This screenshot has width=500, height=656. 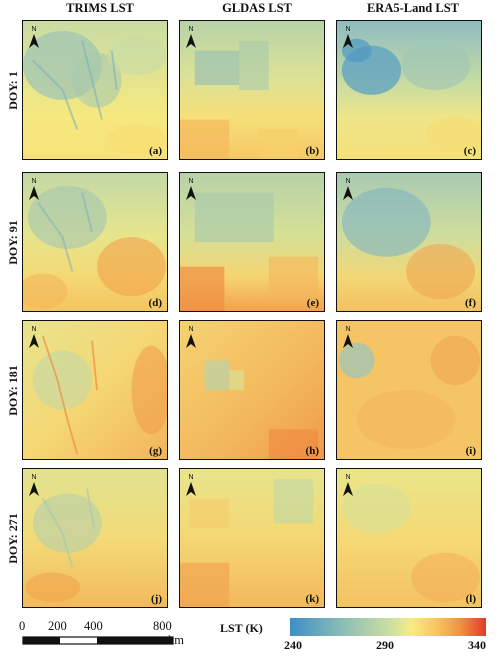 What do you see at coordinates (312, 451) in the screenshot?
I see `panel-label: (h)` at bounding box center [312, 451].